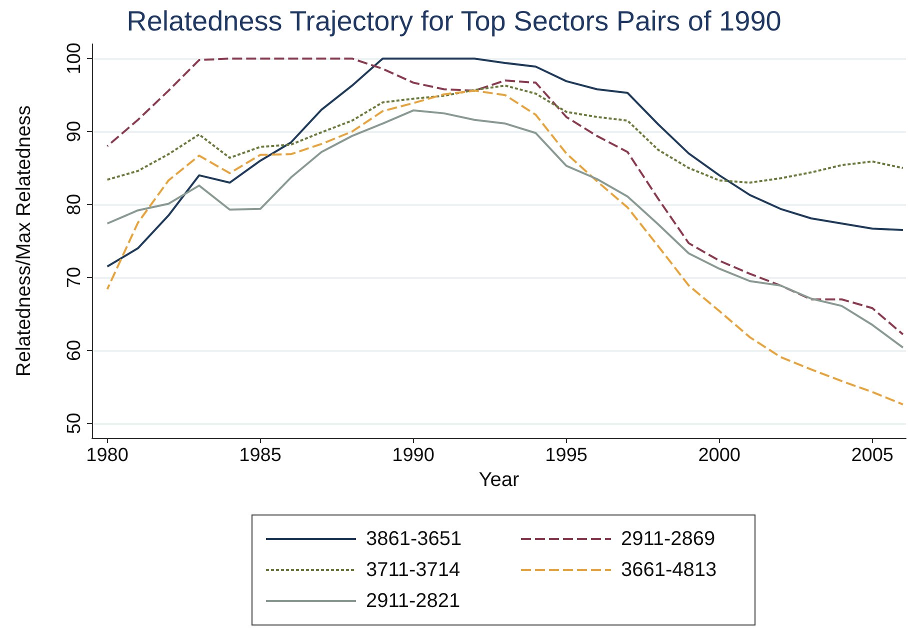  What do you see at coordinates (566, 455) in the screenshot?
I see `x-tick-label: 1995` at bounding box center [566, 455].